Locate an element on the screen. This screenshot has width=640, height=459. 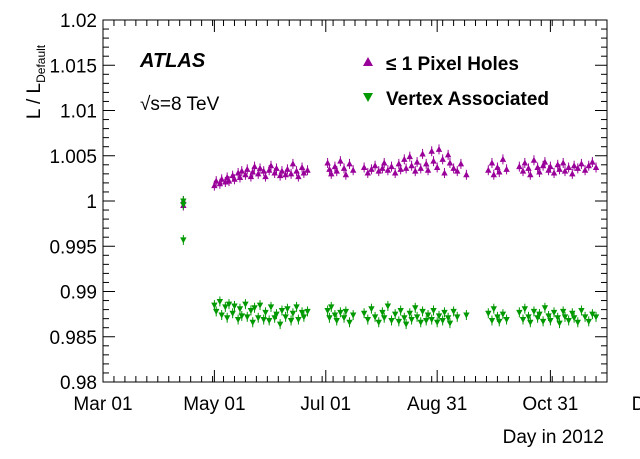
y-axis-label: L / LDefault is located at coordinates (36, 81).